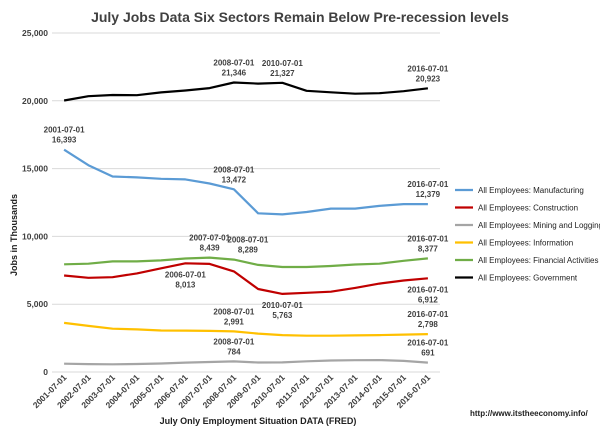 Image resolution: width=600 pixels, height=433 pixels. I want to click on data-label-date: 2006-07-01, so click(185, 274).